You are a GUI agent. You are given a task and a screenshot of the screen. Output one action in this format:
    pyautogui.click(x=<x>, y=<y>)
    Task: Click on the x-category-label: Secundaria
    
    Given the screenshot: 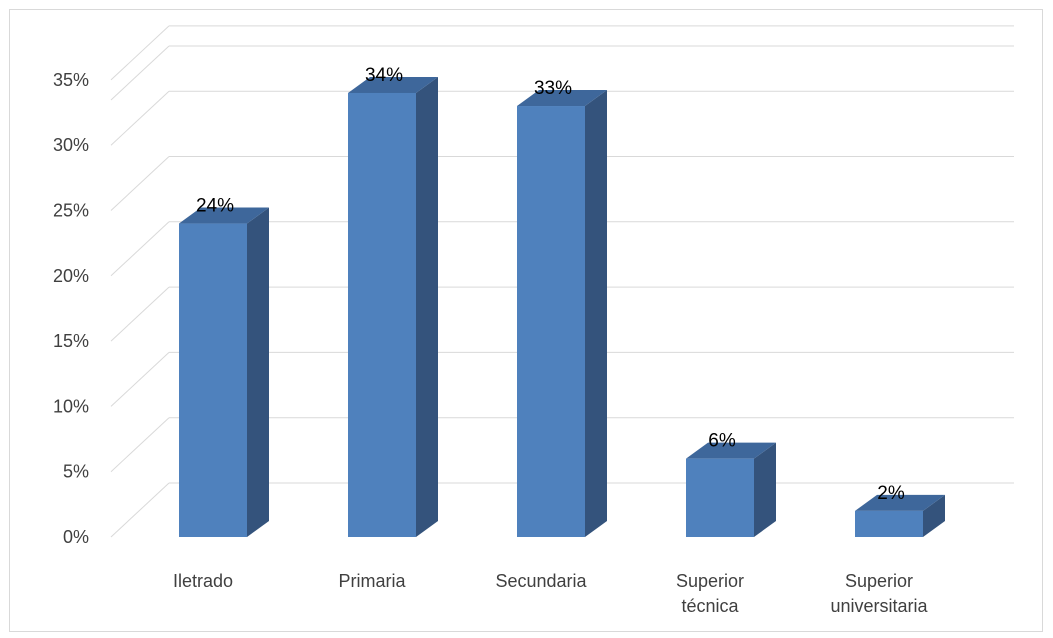 What is the action you would take?
    pyautogui.click(x=541, y=581)
    